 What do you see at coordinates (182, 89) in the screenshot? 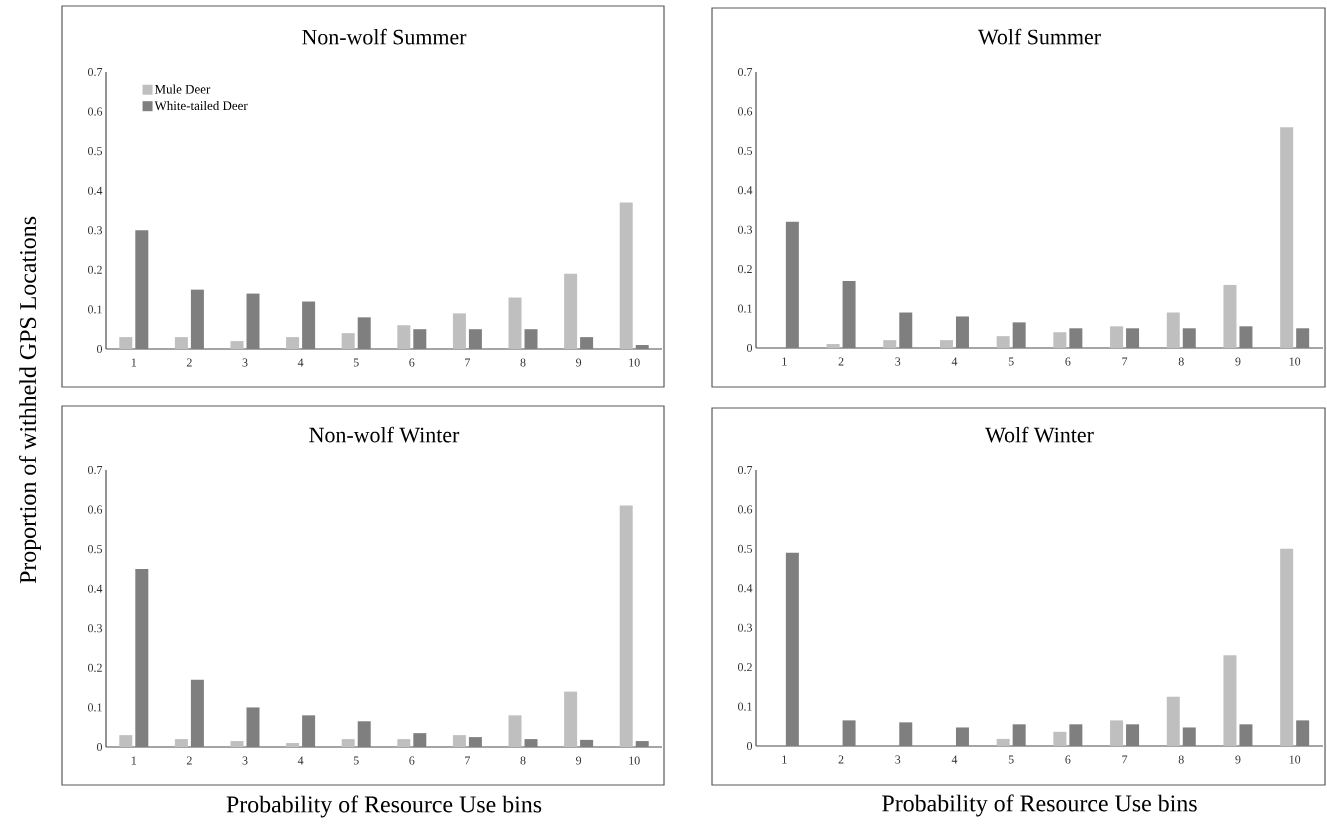
I see `legend-label: Mule Deer` at bounding box center [182, 89].